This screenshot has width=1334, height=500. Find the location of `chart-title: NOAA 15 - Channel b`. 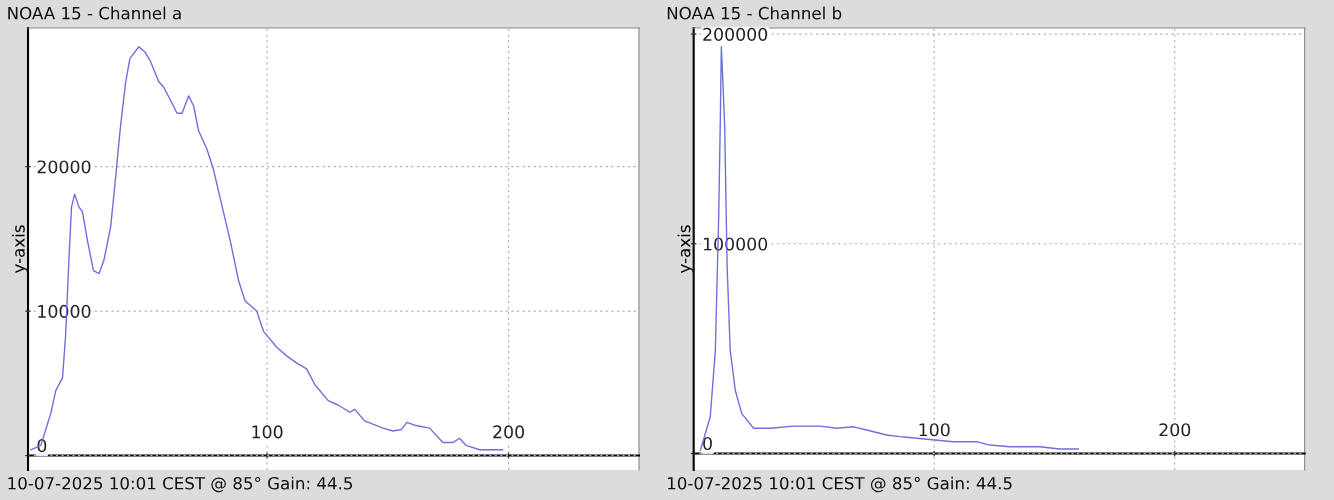

chart-title: NOAA 15 - Channel b is located at coordinates (754, 13).